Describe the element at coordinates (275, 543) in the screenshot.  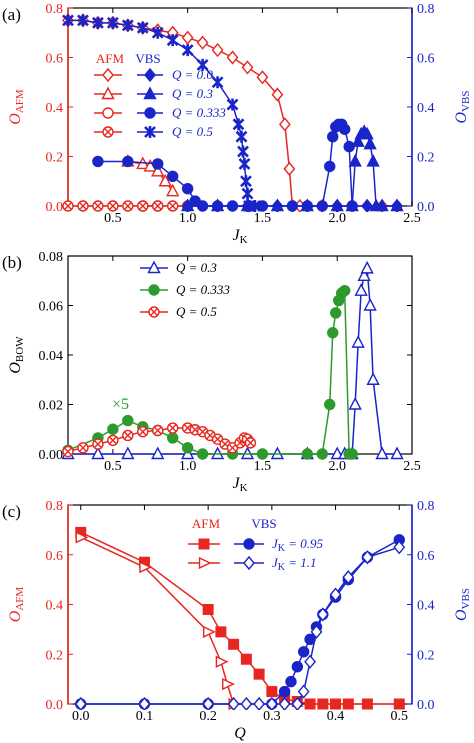
I see `legend-label-var: J` at that location.